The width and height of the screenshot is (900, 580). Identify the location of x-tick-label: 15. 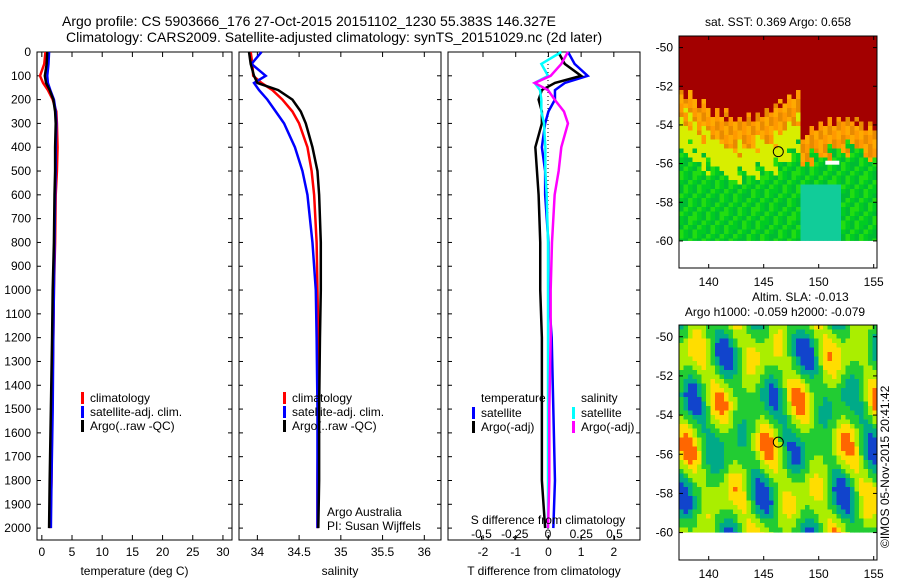
(133, 552).